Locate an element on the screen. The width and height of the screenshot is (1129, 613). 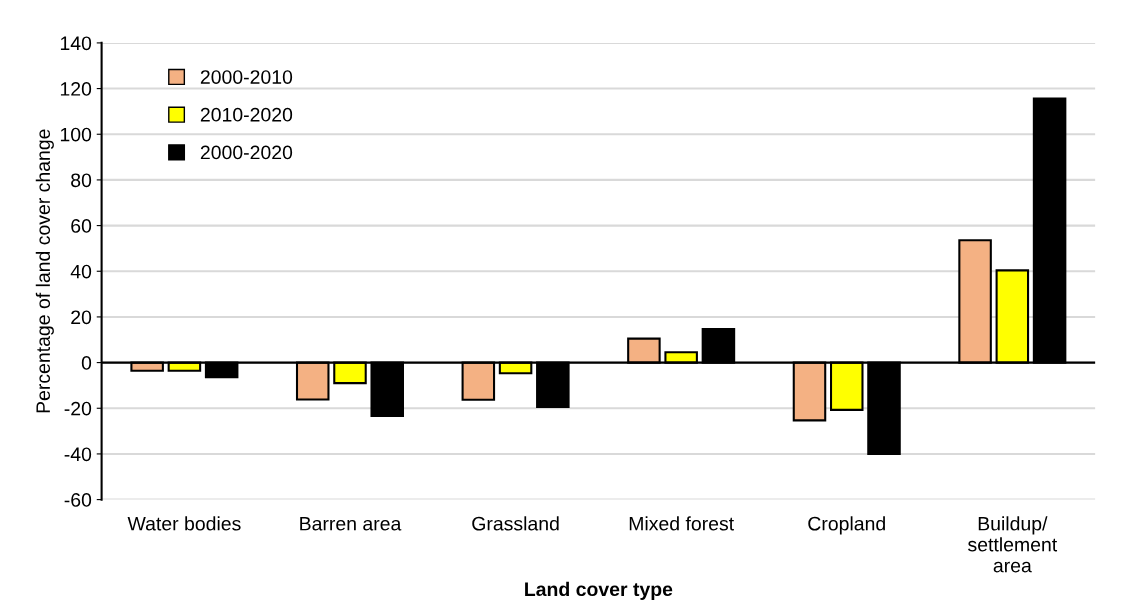
y-tick-label: -60 is located at coordinates (78, 500).